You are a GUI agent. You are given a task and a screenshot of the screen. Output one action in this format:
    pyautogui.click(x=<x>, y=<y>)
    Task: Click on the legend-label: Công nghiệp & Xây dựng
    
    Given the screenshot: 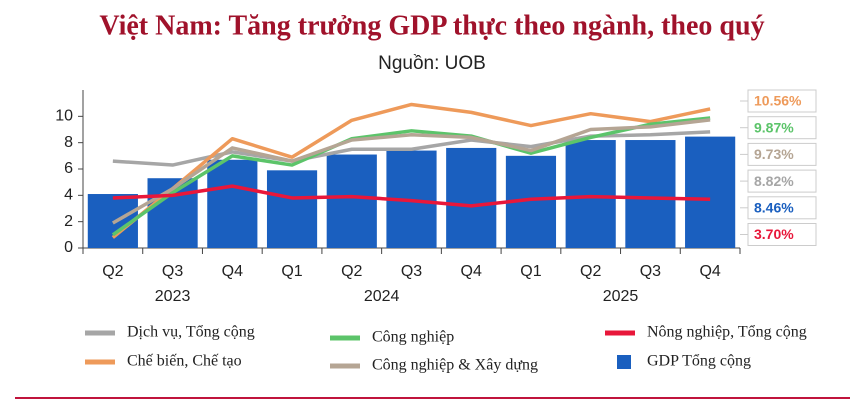 What is the action you would take?
    pyautogui.click(x=455, y=365)
    